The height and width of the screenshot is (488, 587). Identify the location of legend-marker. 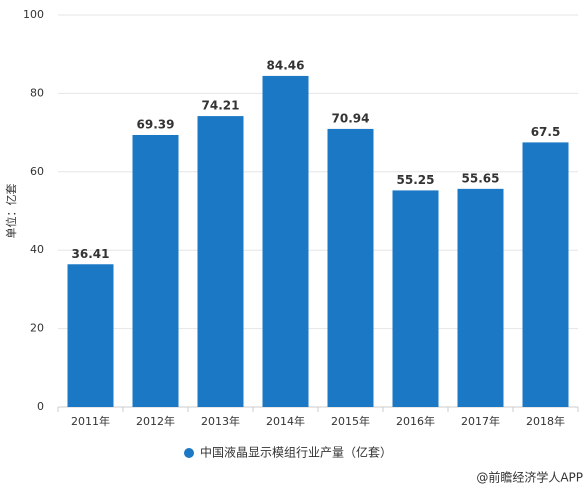
(189, 453).